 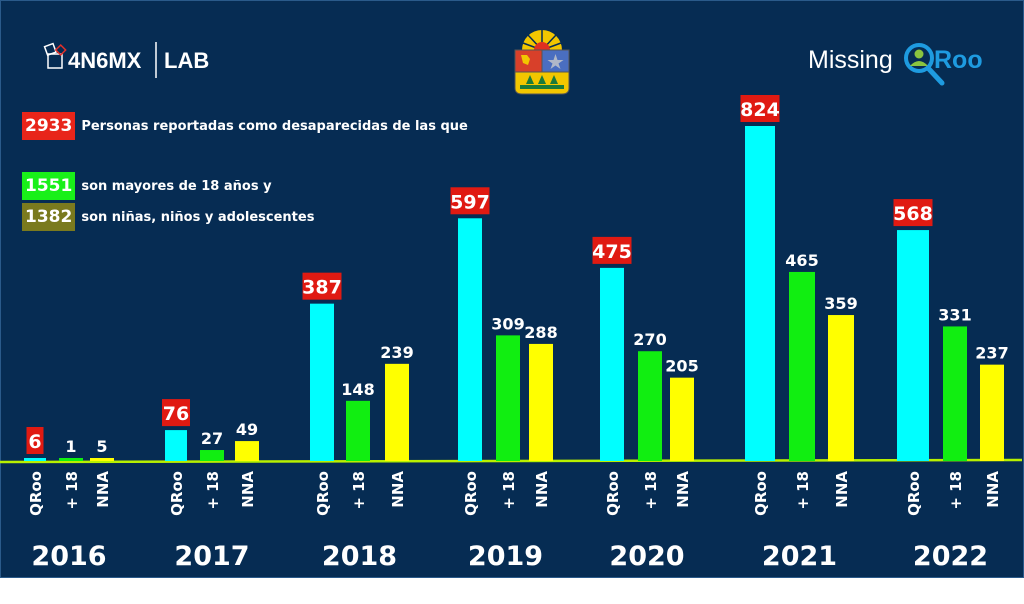 What do you see at coordinates (955, 393) in the screenshot?
I see `bar-18-2022` at bounding box center [955, 393].